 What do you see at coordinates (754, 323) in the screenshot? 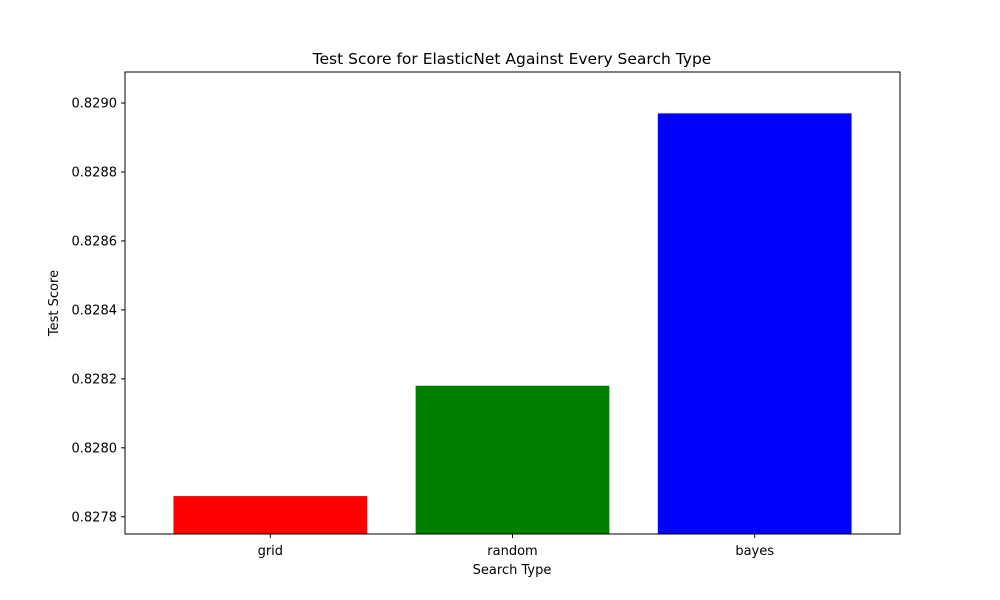
I see `bar-bayes` at bounding box center [754, 323].